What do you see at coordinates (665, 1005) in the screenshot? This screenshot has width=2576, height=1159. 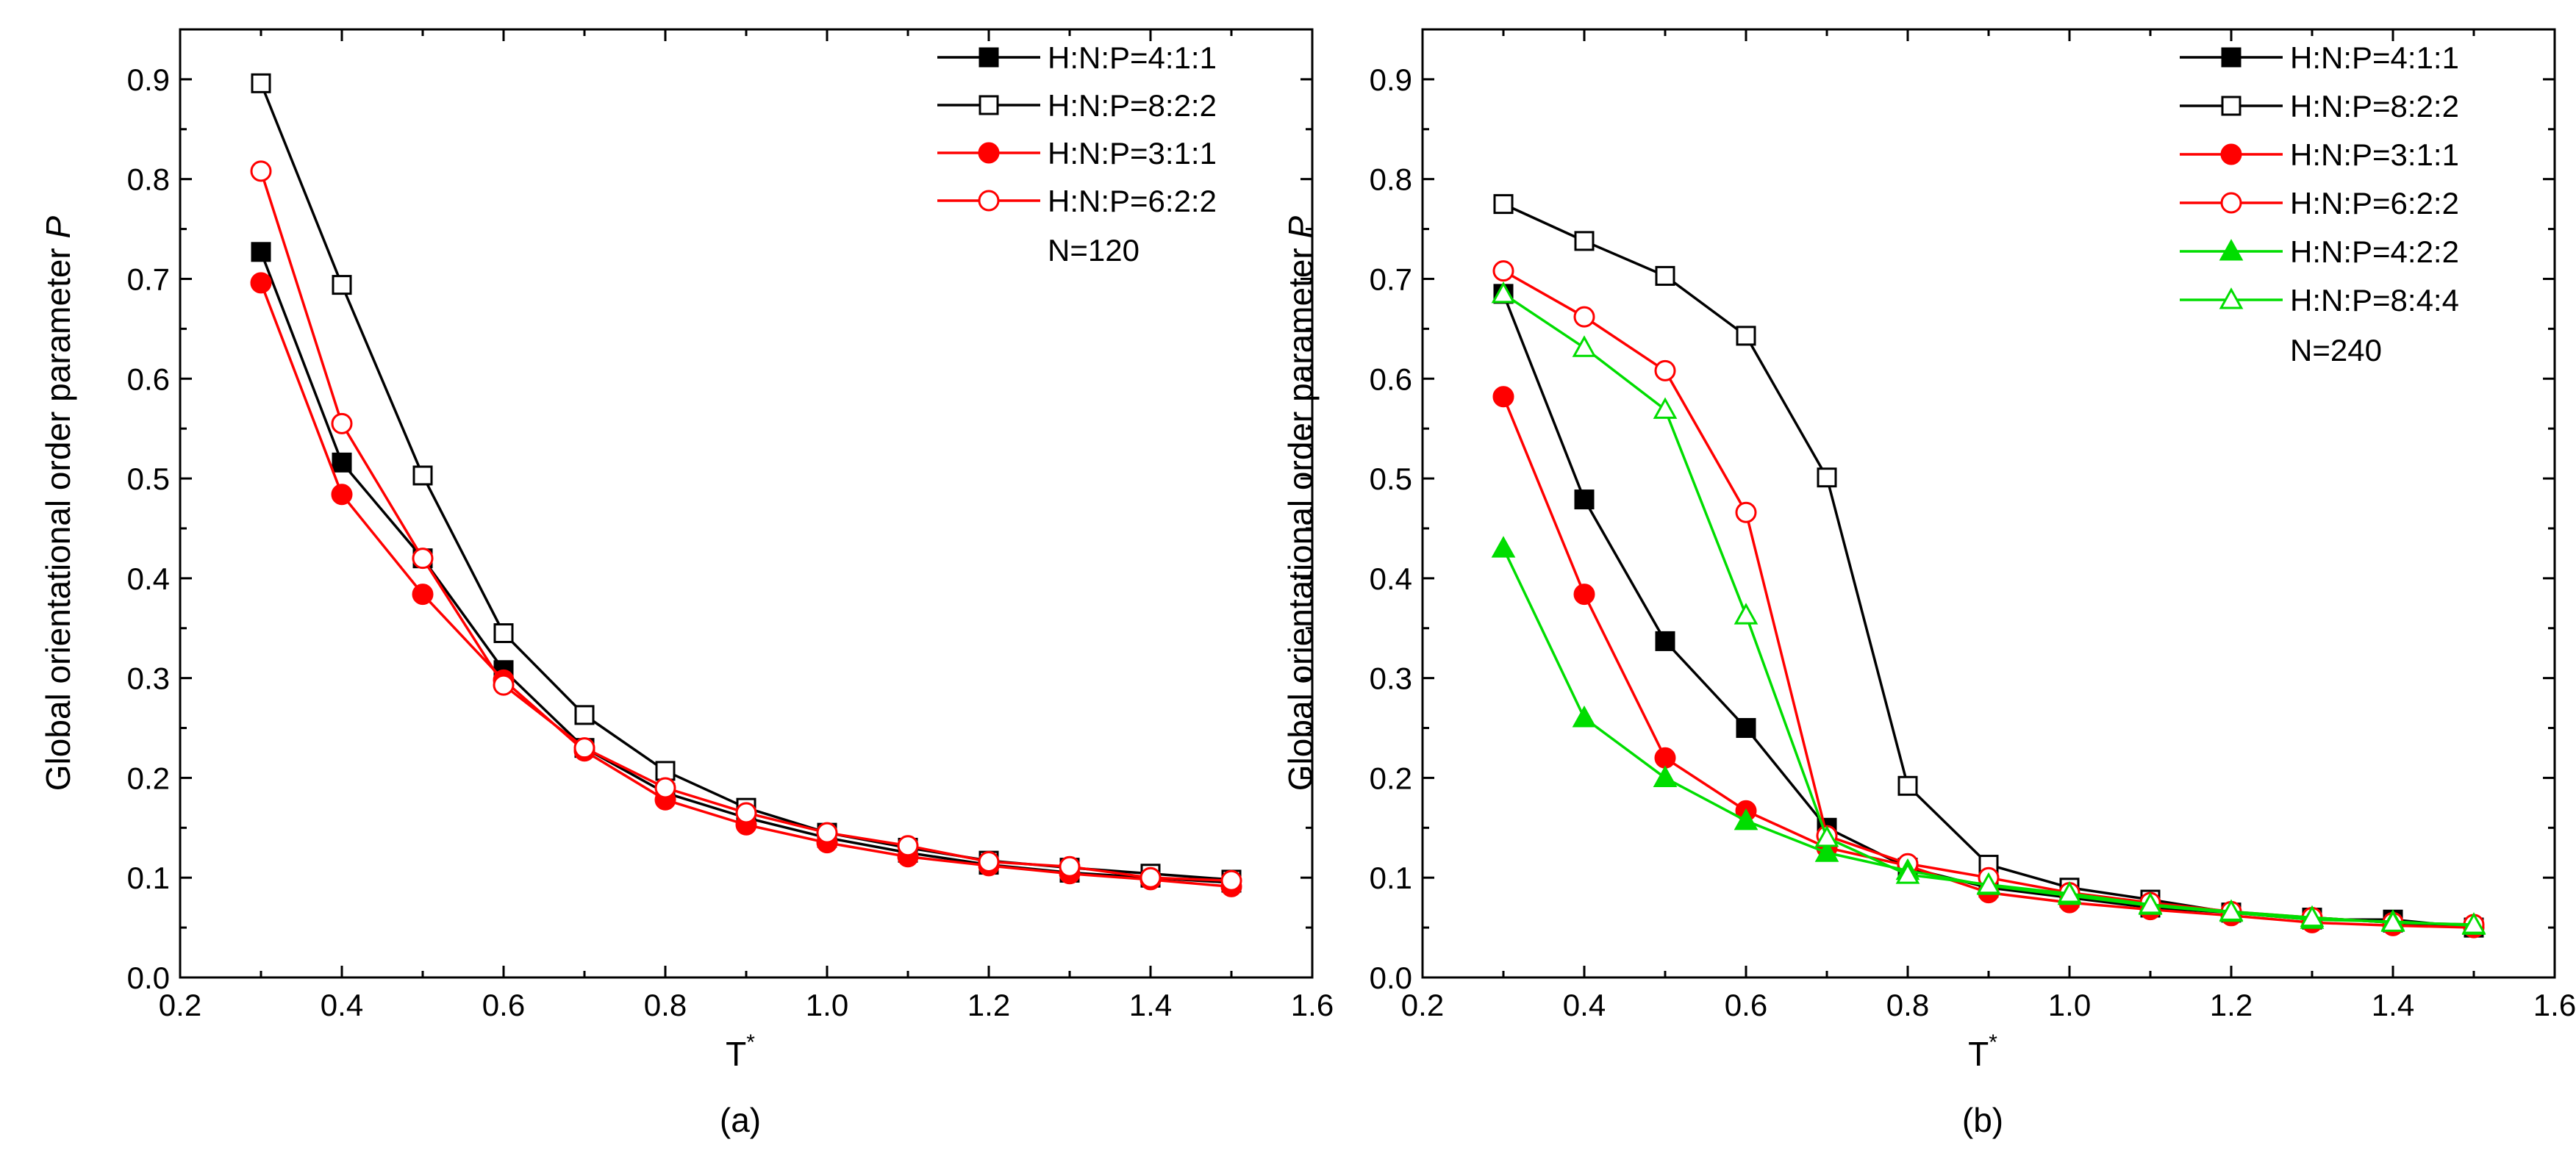 I see `x-tick-label: 0.8` at bounding box center [665, 1005].